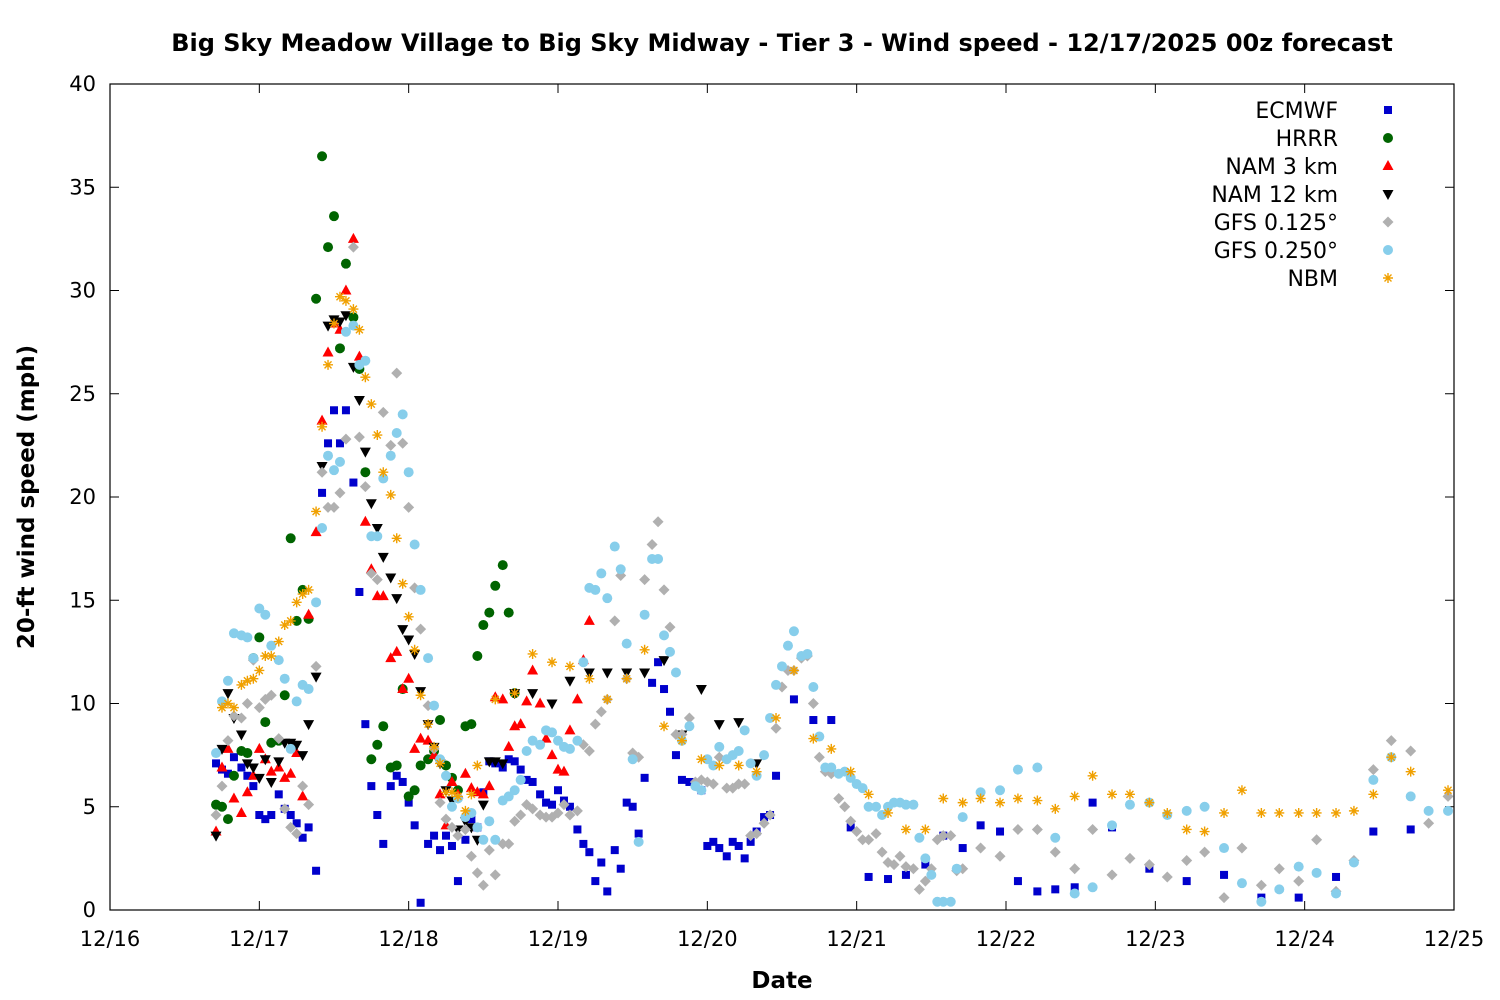 The image size is (1500, 1000). What do you see at coordinates (408, 939) in the screenshot?
I see `x-tick-label: 12/18` at bounding box center [408, 939].